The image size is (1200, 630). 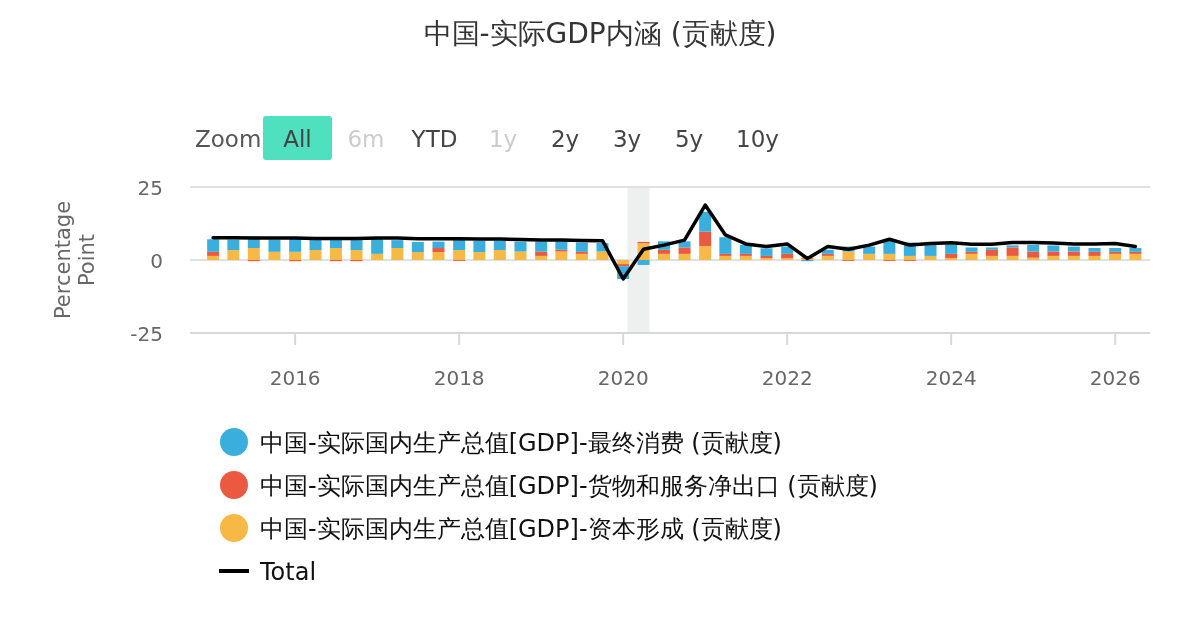 I want to click on text: Zoom, so click(x=228, y=139).